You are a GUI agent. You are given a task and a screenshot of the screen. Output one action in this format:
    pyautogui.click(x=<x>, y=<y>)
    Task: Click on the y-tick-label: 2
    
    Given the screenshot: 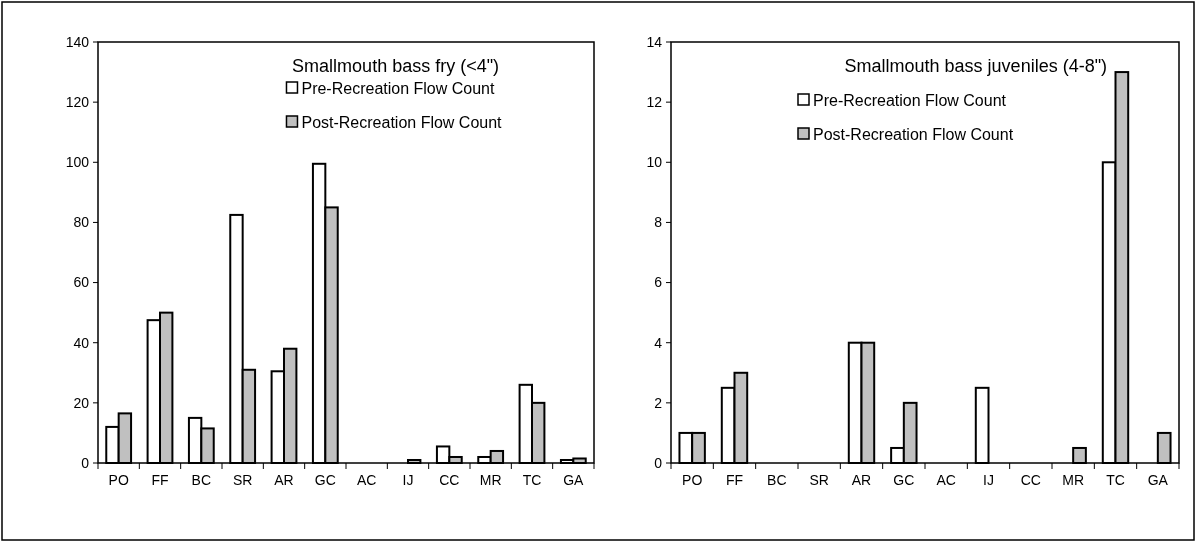 What is the action you would take?
    pyautogui.click(x=658, y=402)
    